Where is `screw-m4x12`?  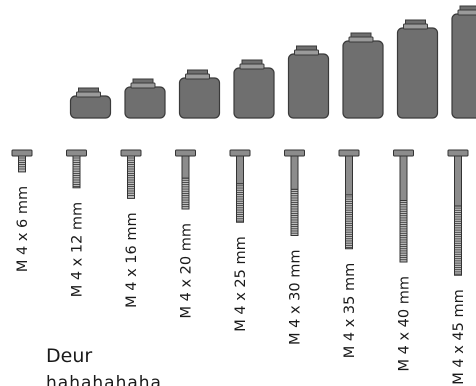 screw-m4x12 is located at coordinates (76, 169).